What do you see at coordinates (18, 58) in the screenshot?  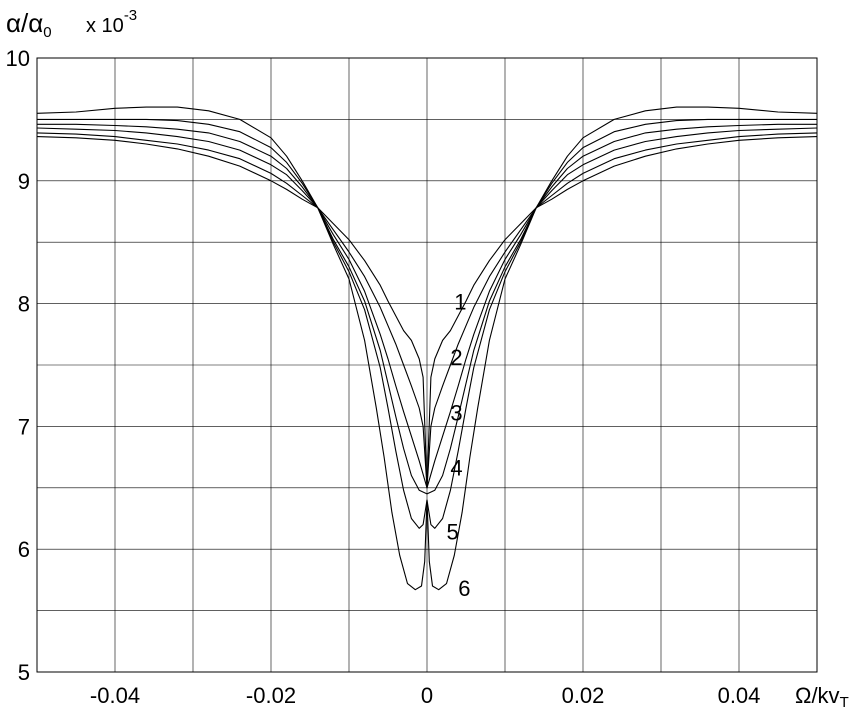 I see `y-tick-label: 10` at bounding box center [18, 58].